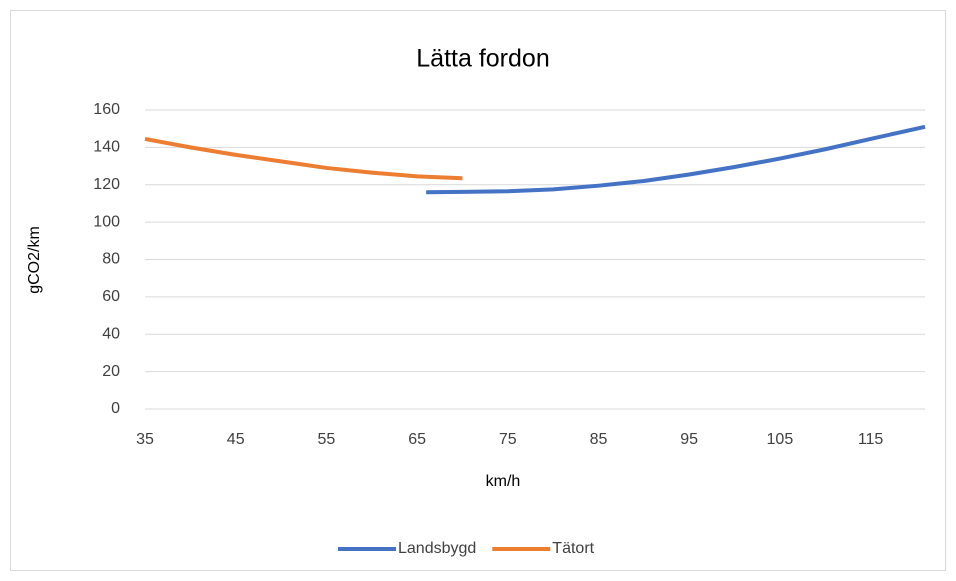  Describe the element at coordinates (871, 439) in the screenshot. I see `x-tick-label: 115` at that location.